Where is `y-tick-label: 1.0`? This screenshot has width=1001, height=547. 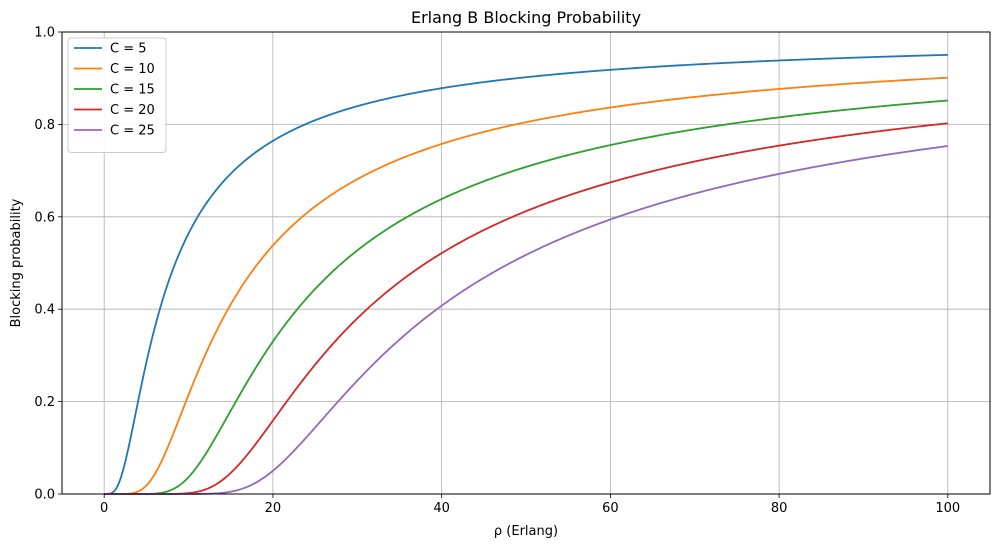 y-tick-label: 1.0 is located at coordinates (44, 33).